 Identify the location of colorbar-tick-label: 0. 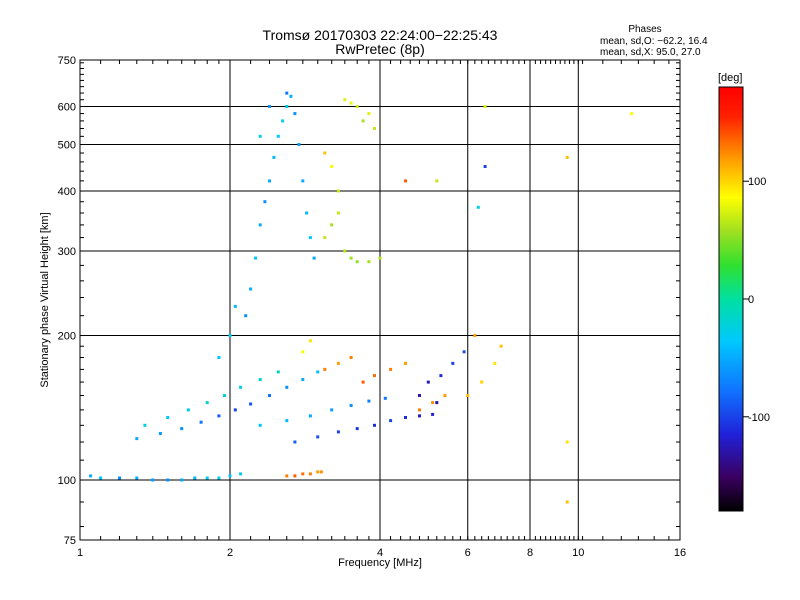
(751, 300).